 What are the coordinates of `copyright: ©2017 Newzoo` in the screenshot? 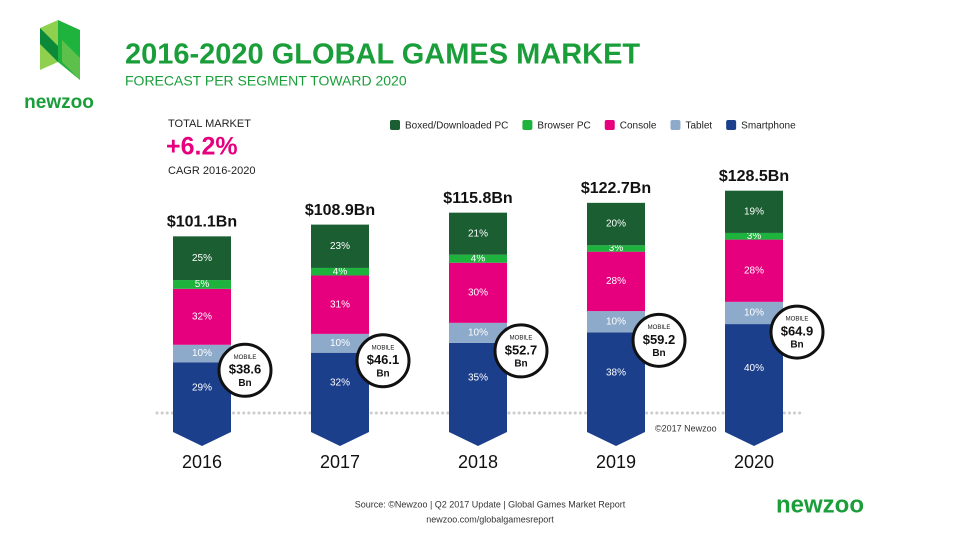 It's located at (686, 428).